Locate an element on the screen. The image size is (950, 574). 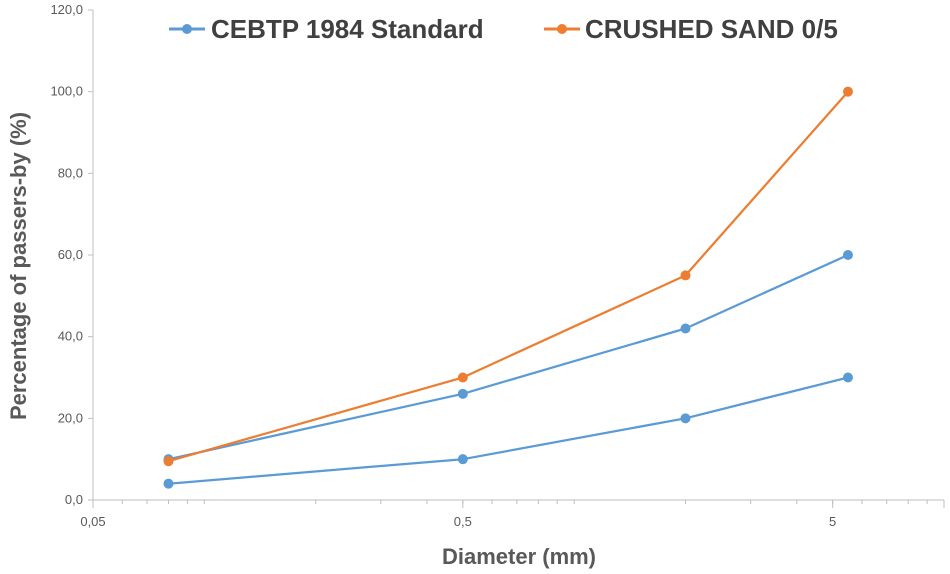
x-axis-title: Diameter (mm) is located at coordinates (519, 556).